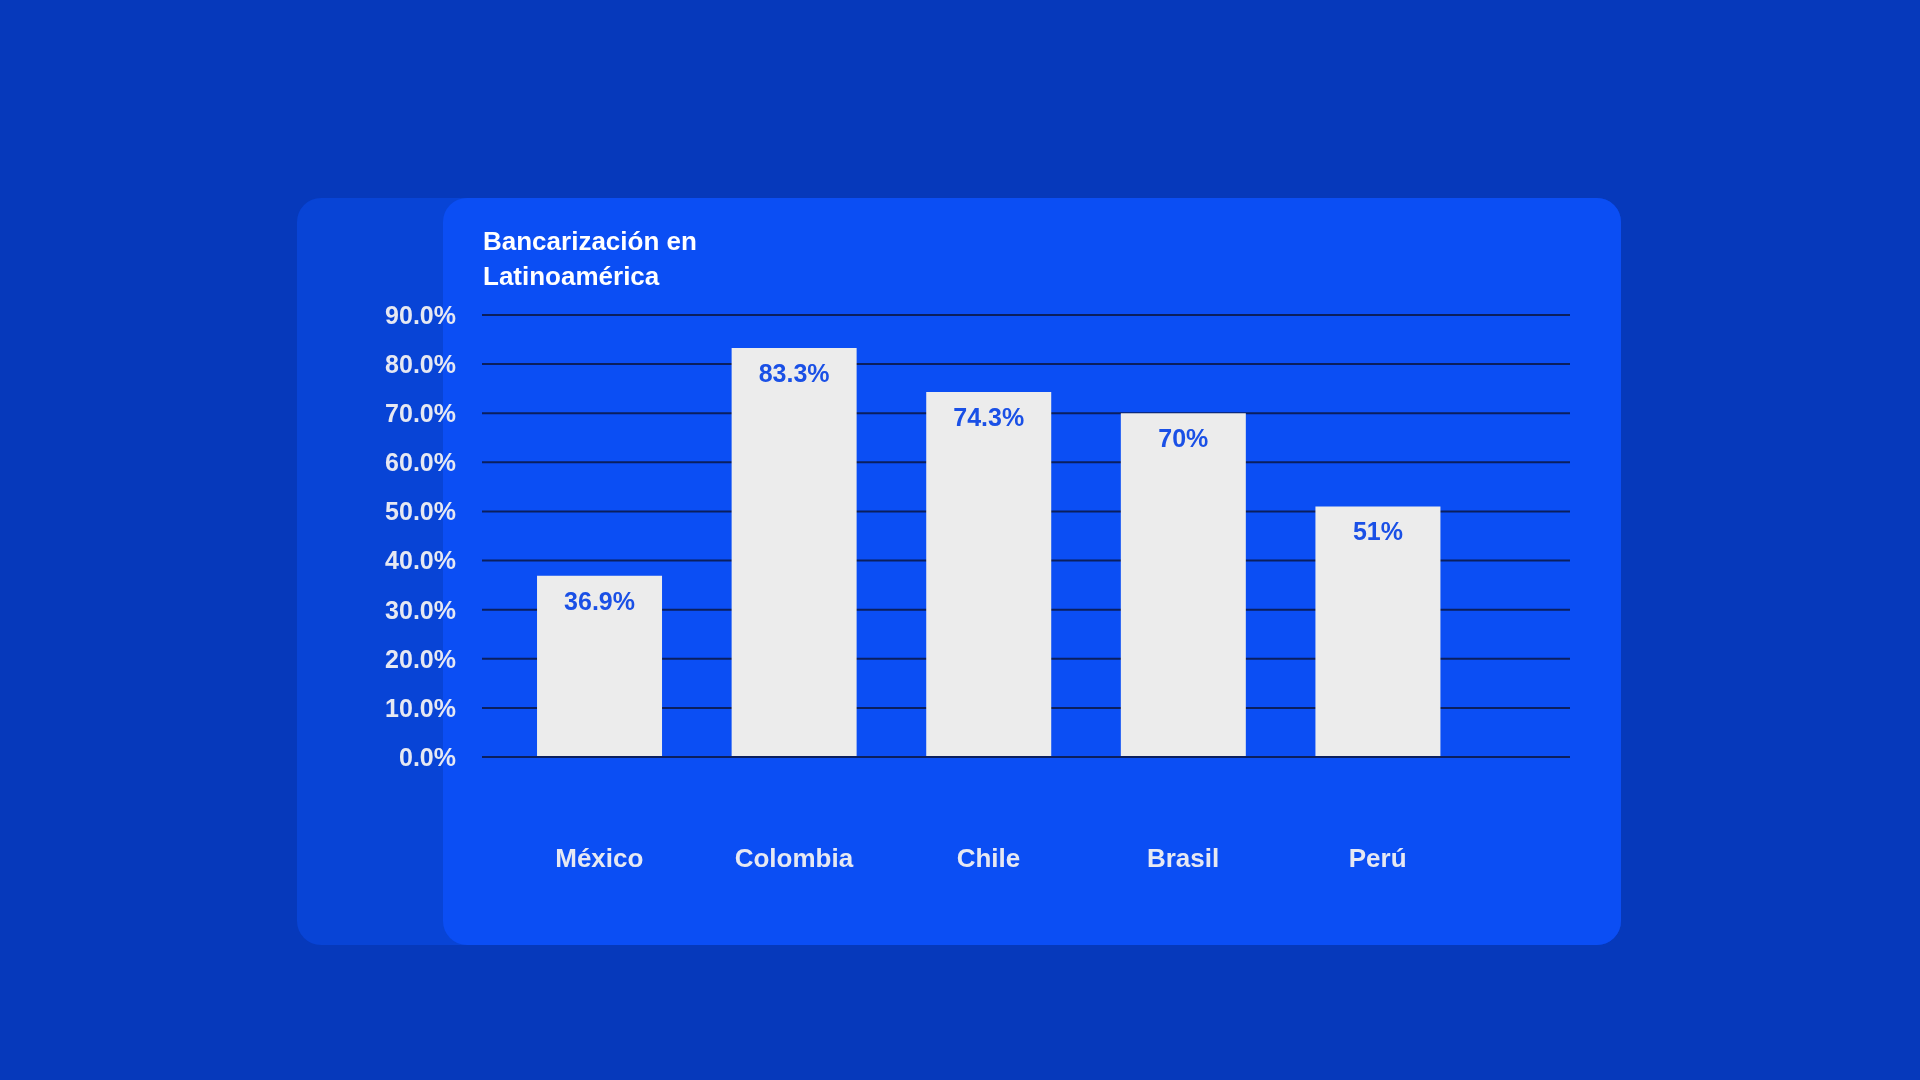 The height and width of the screenshot is (1080, 1920). I want to click on x-tick-label: Perú, so click(1377, 858).